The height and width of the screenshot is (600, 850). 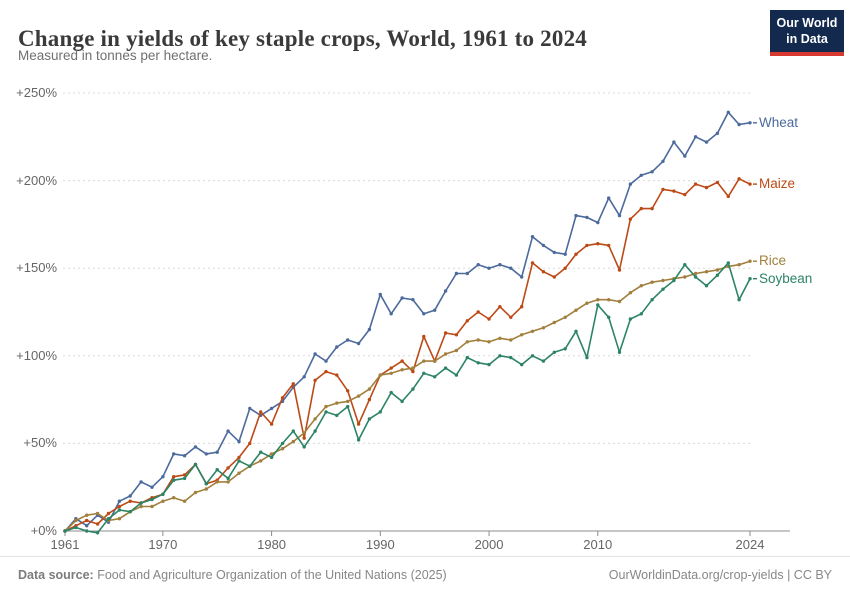 What do you see at coordinates (36, 180) in the screenshot?
I see `y-axis-tick-label: +200%` at bounding box center [36, 180].